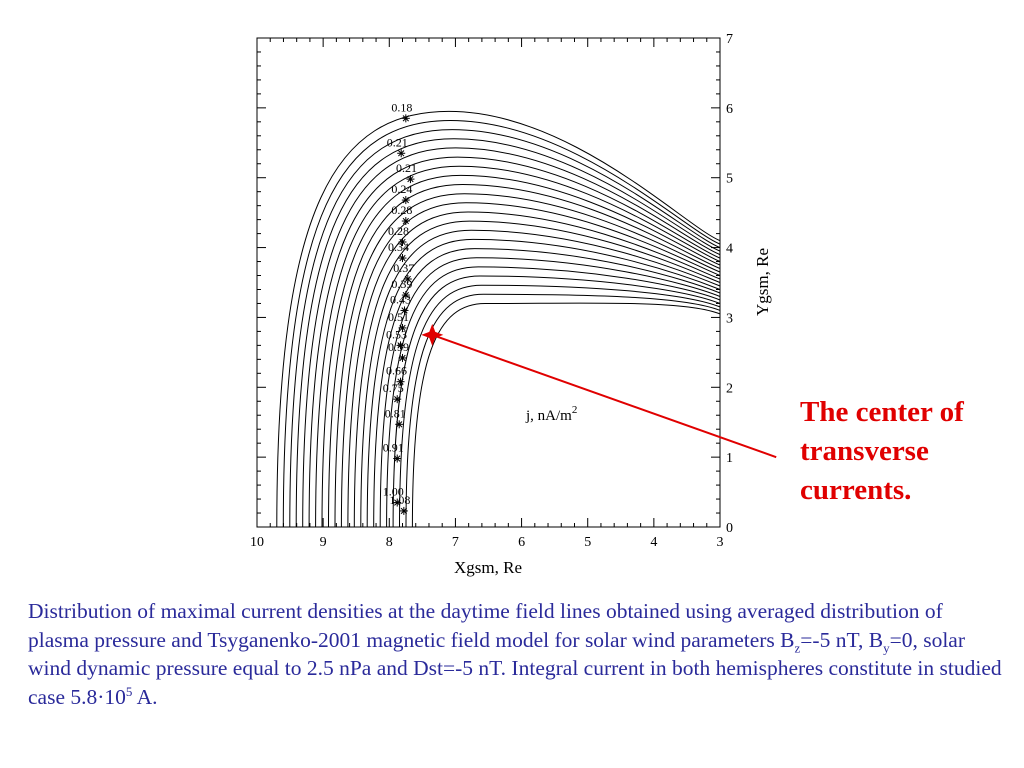  What do you see at coordinates (393, 492) in the screenshot?
I see `density-label: 1.00` at bounding box center [393, 492].